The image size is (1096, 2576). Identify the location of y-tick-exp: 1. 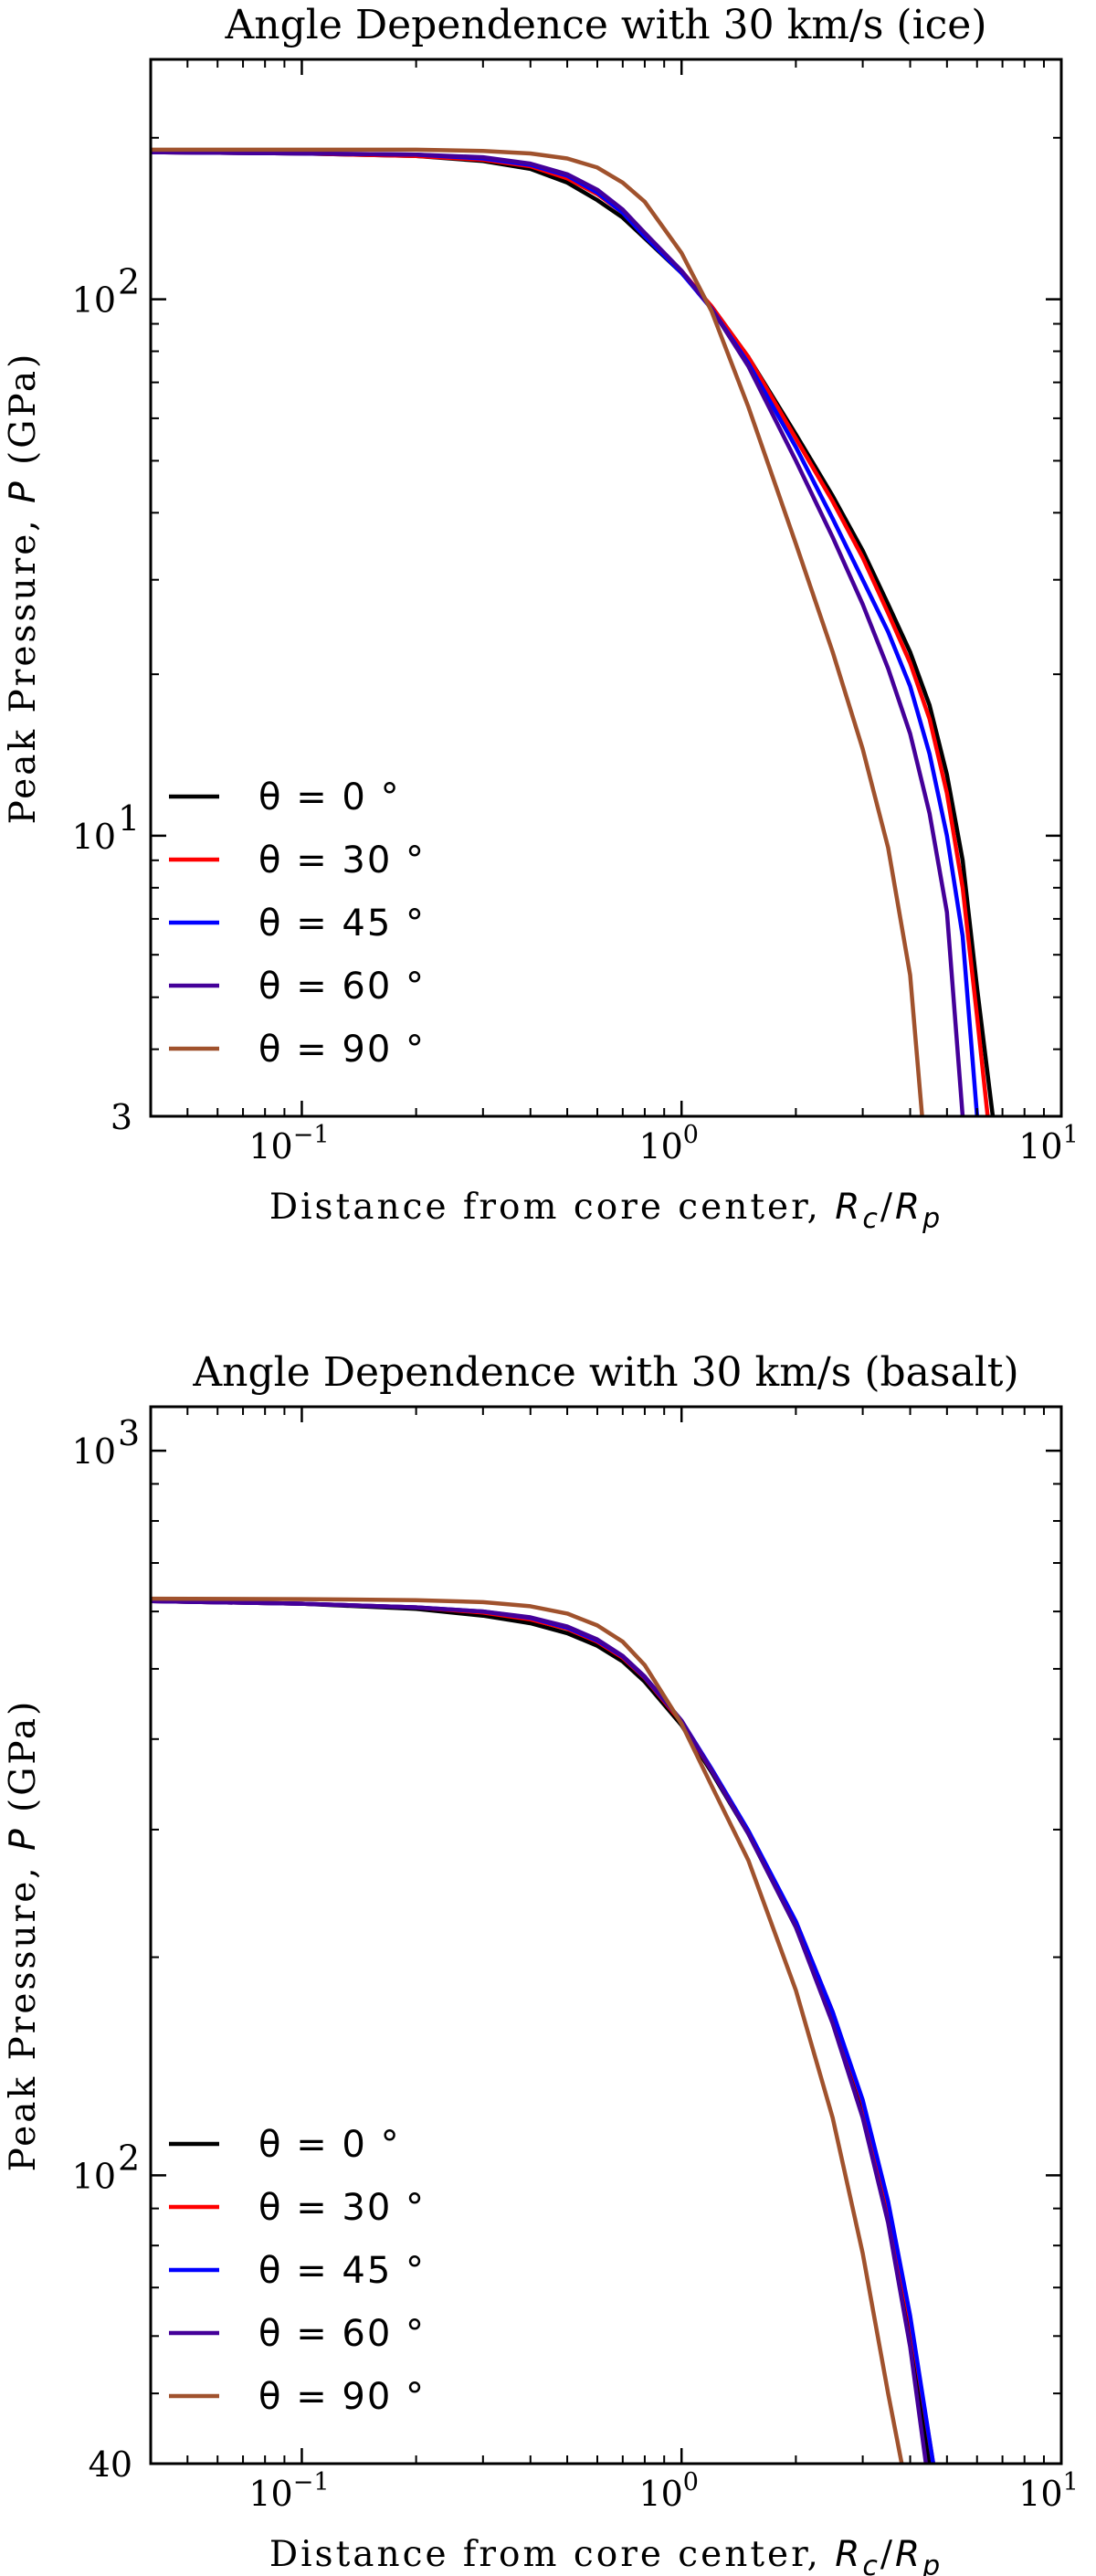
(129, 818).